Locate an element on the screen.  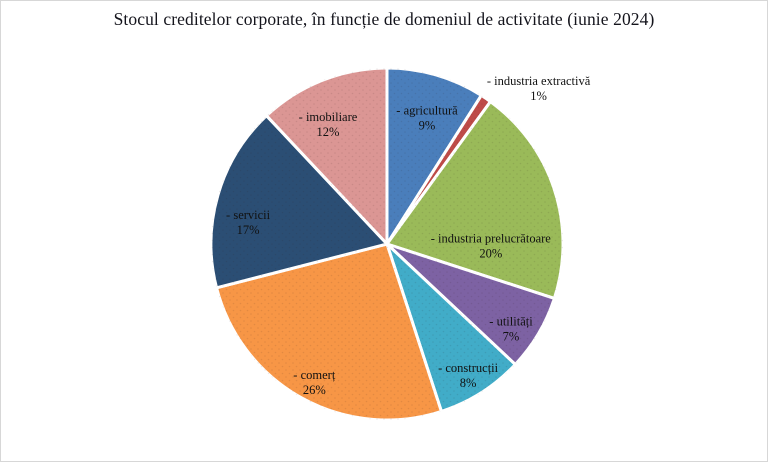
slice-label-name: - utilități is located at coordinates (511, 322).